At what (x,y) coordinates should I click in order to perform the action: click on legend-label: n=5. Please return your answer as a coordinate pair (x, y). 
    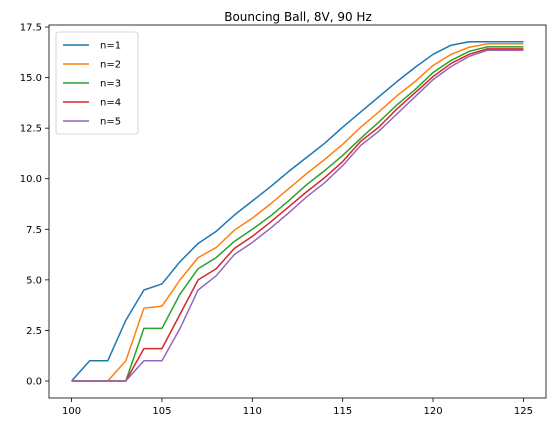
    Looking at the image, I should click on (110, 122).